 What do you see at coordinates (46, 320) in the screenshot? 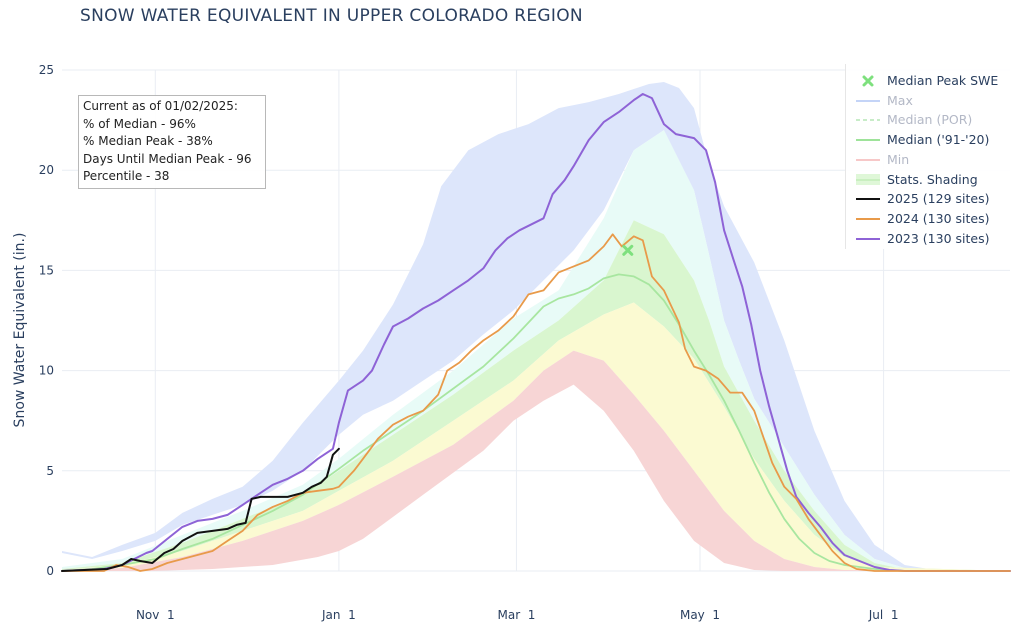
I see `y-axis-ticks: 0 5 10 15 20 25` at bounding box center [46, 320].